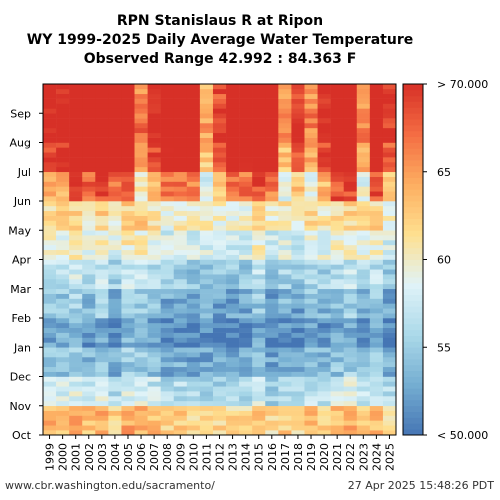 The height and width of the screenshot is (500, 500). Describe the element at coordinates (22, 347) in the screenshot. I see `y-tick-label: Jan` at that location.